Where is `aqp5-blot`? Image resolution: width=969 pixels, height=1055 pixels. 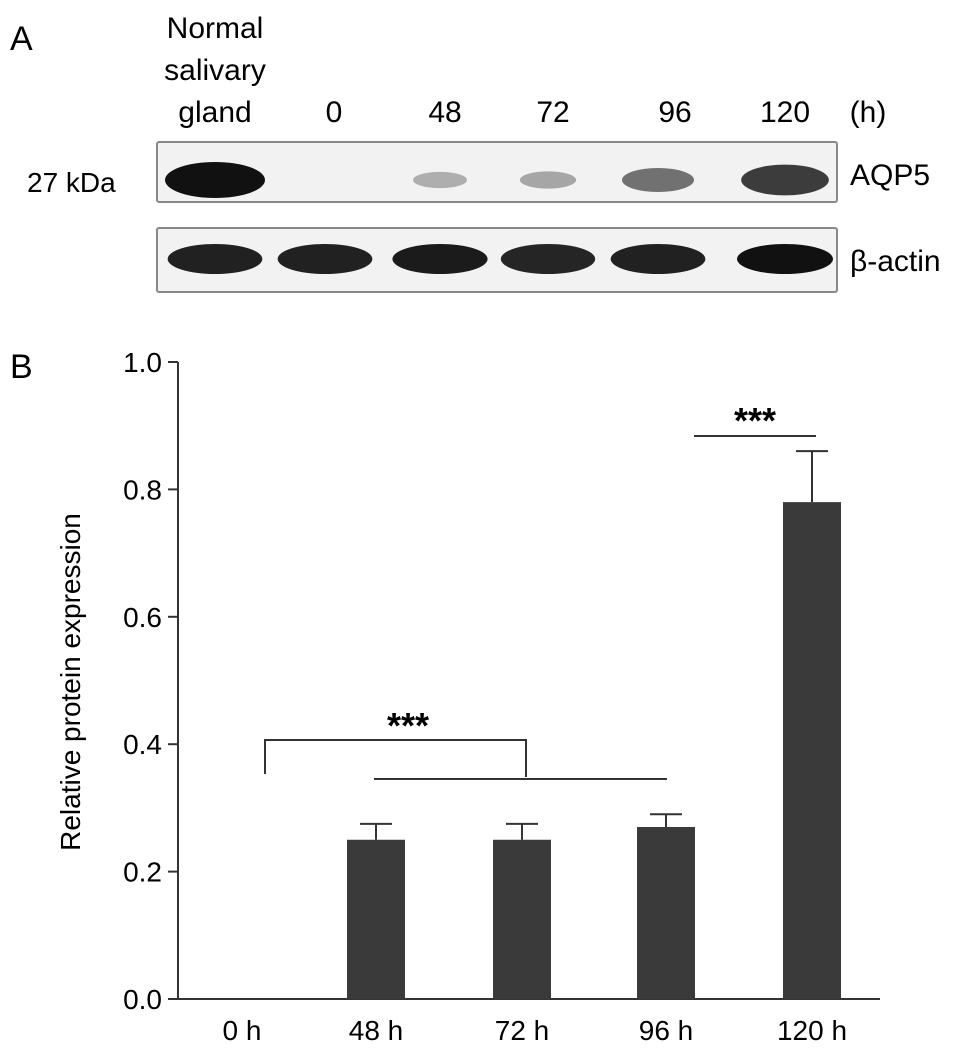
aqp5-blot is located at coordinates (497, 172).